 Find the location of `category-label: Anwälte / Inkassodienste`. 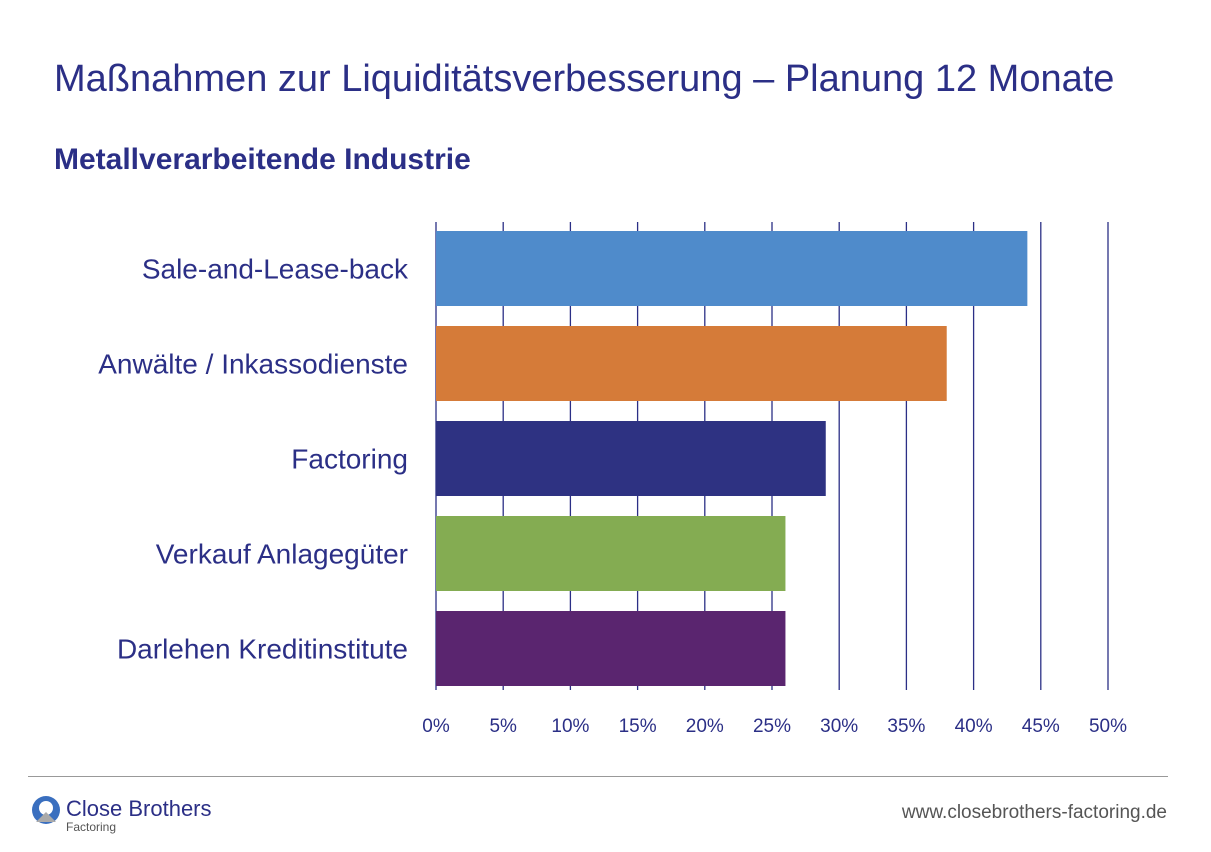

category-label: Anwälte / Inkassodienste is located at coordinates (253, 364).